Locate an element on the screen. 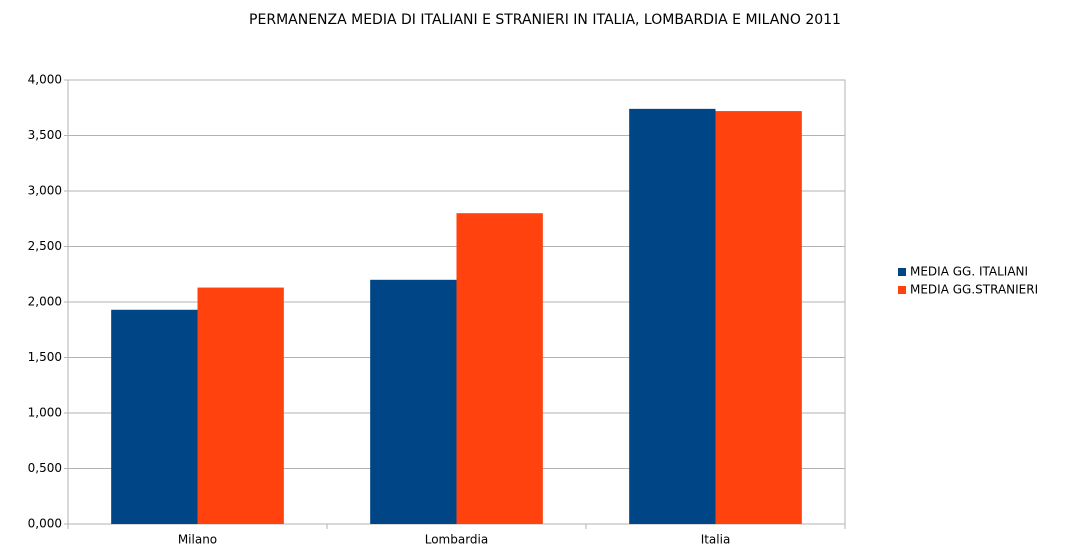  x-tick-label: Milano is located at coordinates (197, 540).